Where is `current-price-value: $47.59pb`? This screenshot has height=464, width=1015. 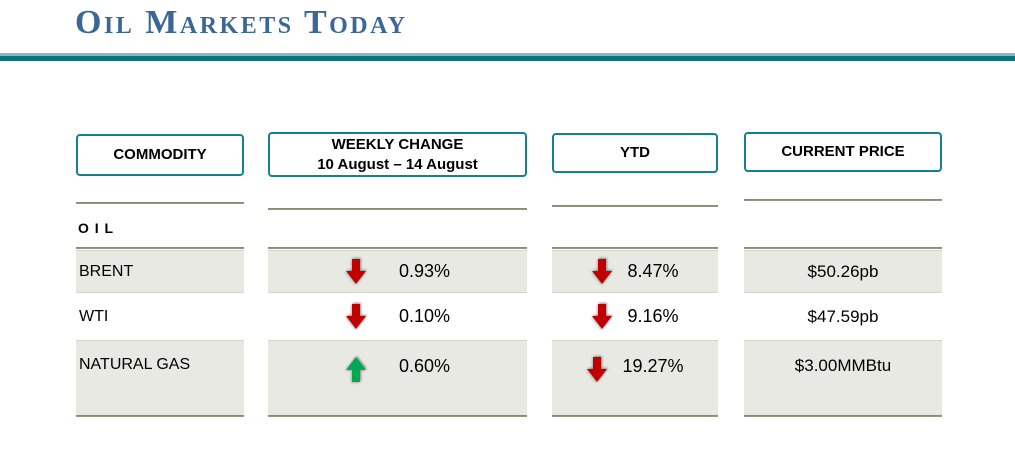
current-price-value: $47.59pb is located at coordinates (843, 316).